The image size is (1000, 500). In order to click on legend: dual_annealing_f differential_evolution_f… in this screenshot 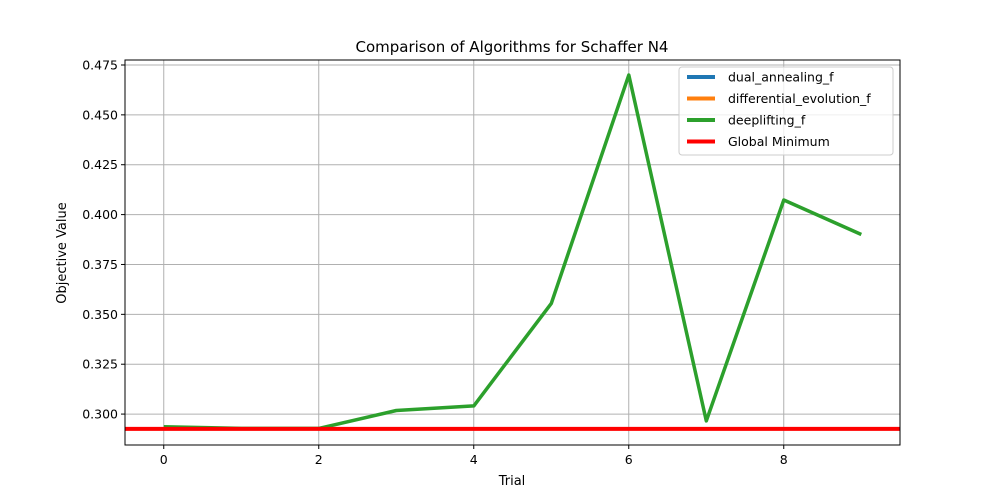, I will do `click(786, 111)`.